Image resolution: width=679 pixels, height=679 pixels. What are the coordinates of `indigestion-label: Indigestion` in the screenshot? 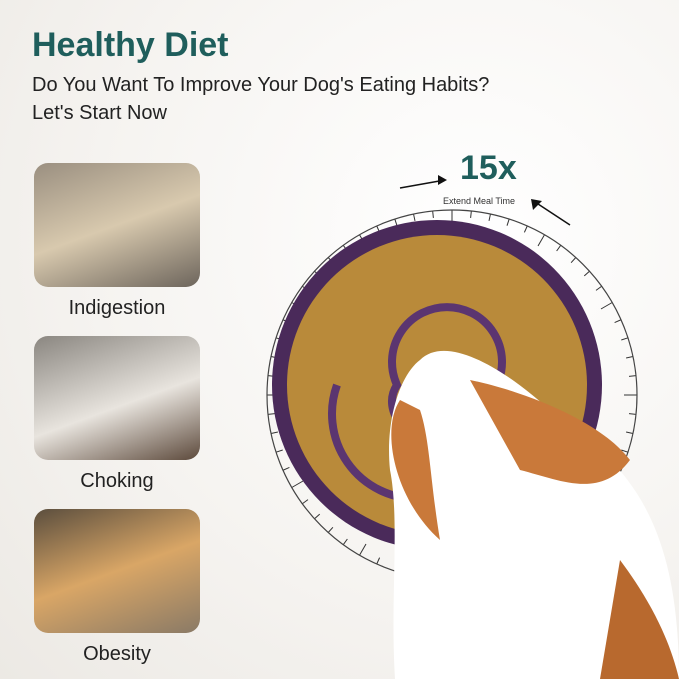 It's located at (117, 308).